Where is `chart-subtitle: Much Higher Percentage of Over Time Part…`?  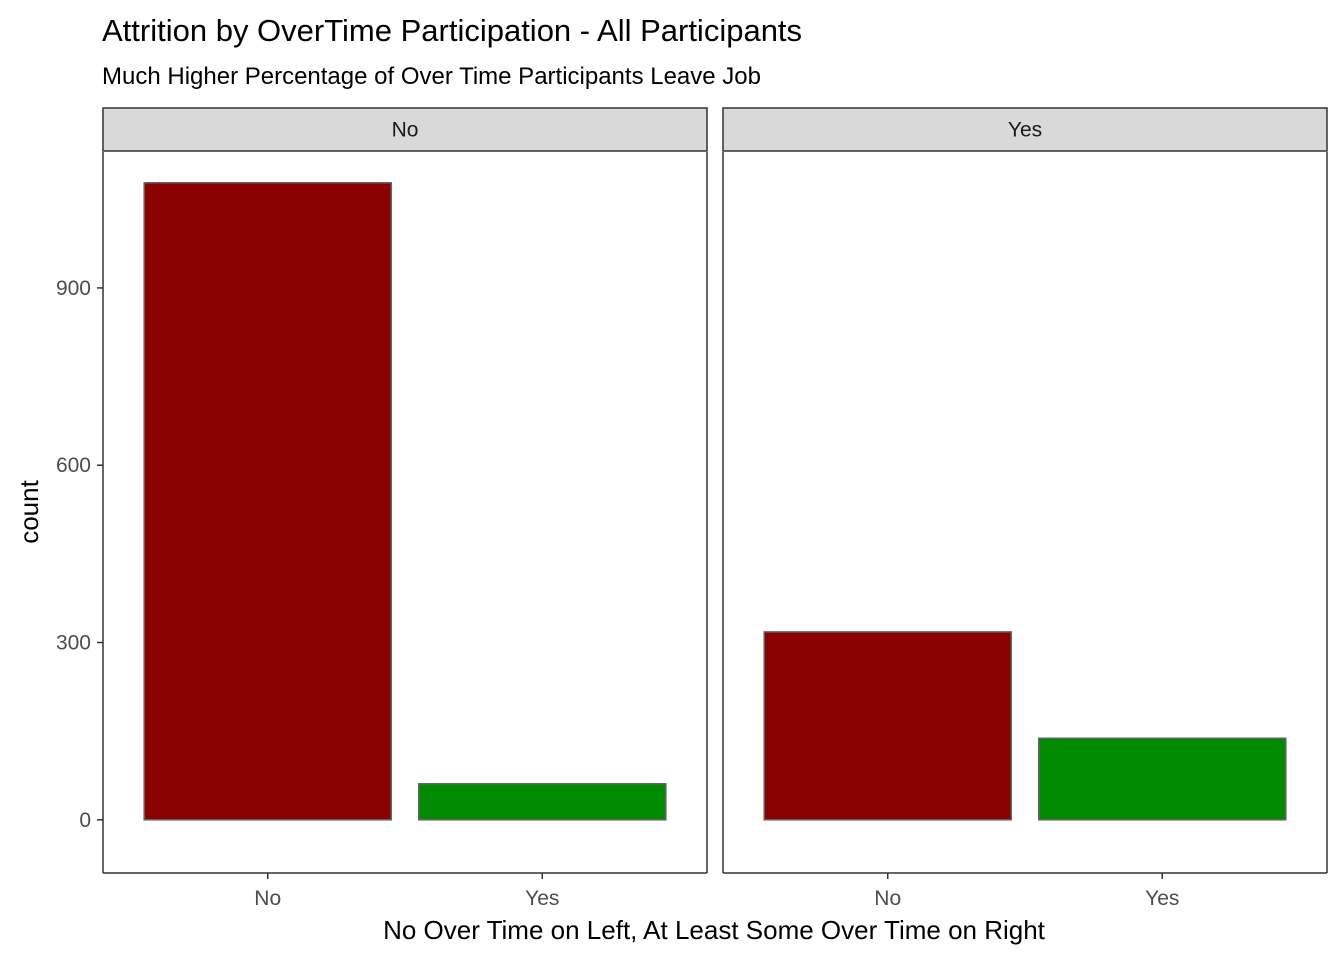
chart-subtitle: Much Higher Percentage of Over Time Part… is located at coordinates (431, 76).